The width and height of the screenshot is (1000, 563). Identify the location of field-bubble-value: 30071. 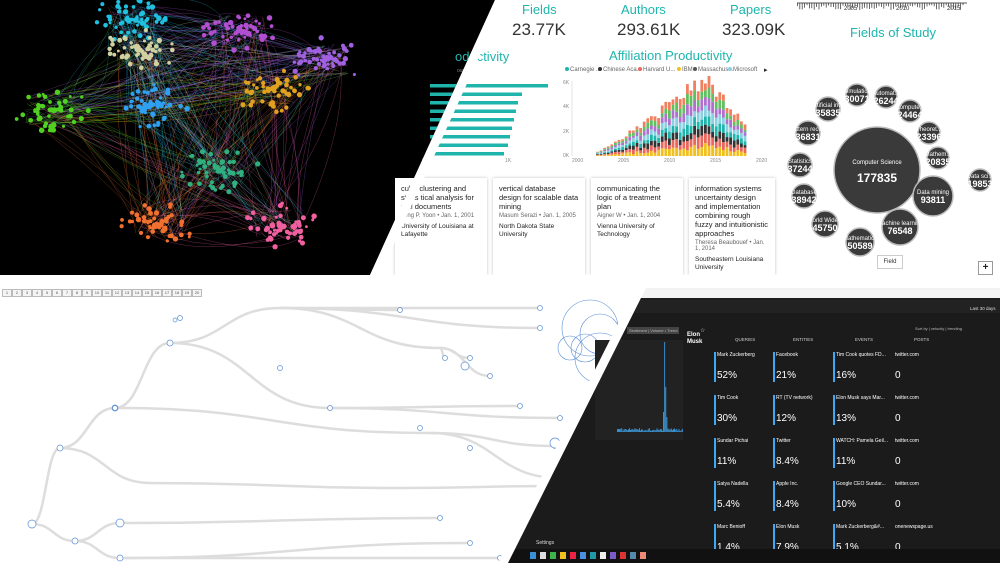
(856, 99).